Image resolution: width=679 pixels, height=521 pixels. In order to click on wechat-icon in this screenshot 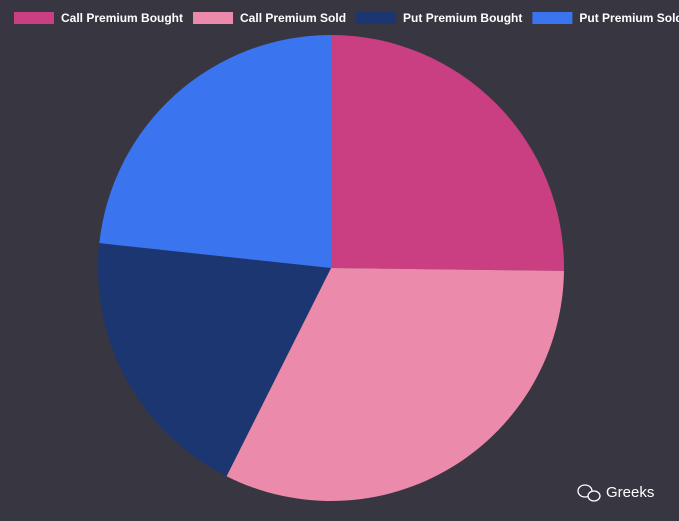, I will do `click(594, 496)`.